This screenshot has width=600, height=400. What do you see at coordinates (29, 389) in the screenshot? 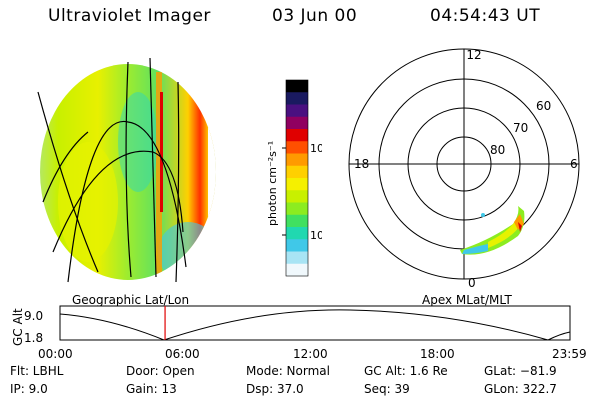
I see `ip-info: IP: 9.0` at bounding box center [29, 389].